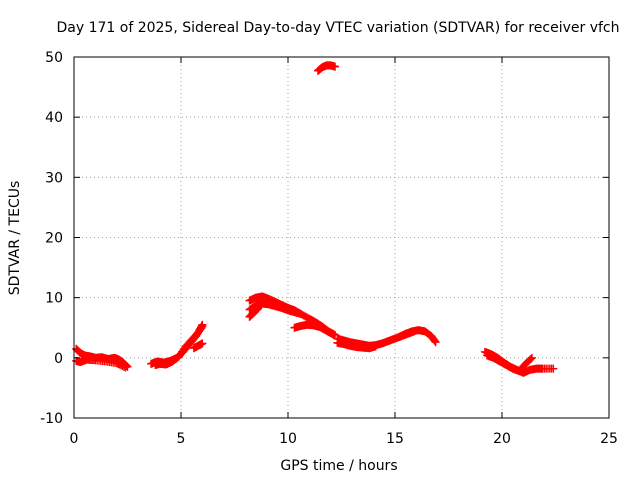 Image resolution: width=640 pixels, height=480 pixels. What do you see at coordinates (338, 466) in the screenshot?
I see `x-axis-label: GPS time / hours` at bounding box center [338, 466].